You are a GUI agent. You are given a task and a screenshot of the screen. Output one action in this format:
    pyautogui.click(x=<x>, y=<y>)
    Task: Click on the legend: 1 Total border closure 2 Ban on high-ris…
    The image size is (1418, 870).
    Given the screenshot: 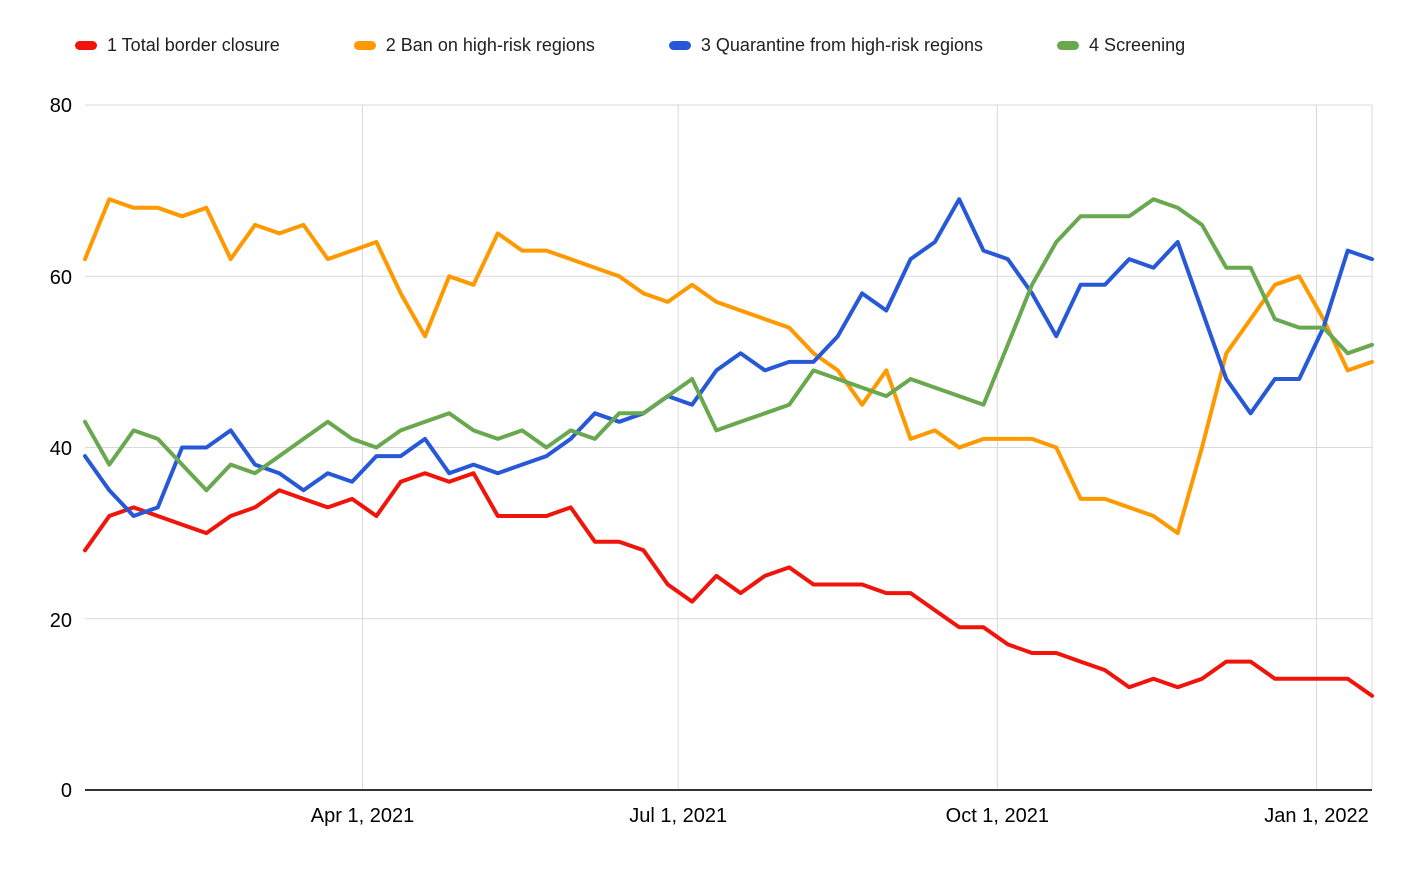 What is the action you would take?
    pyautogui.click(x=630, y=45)
    